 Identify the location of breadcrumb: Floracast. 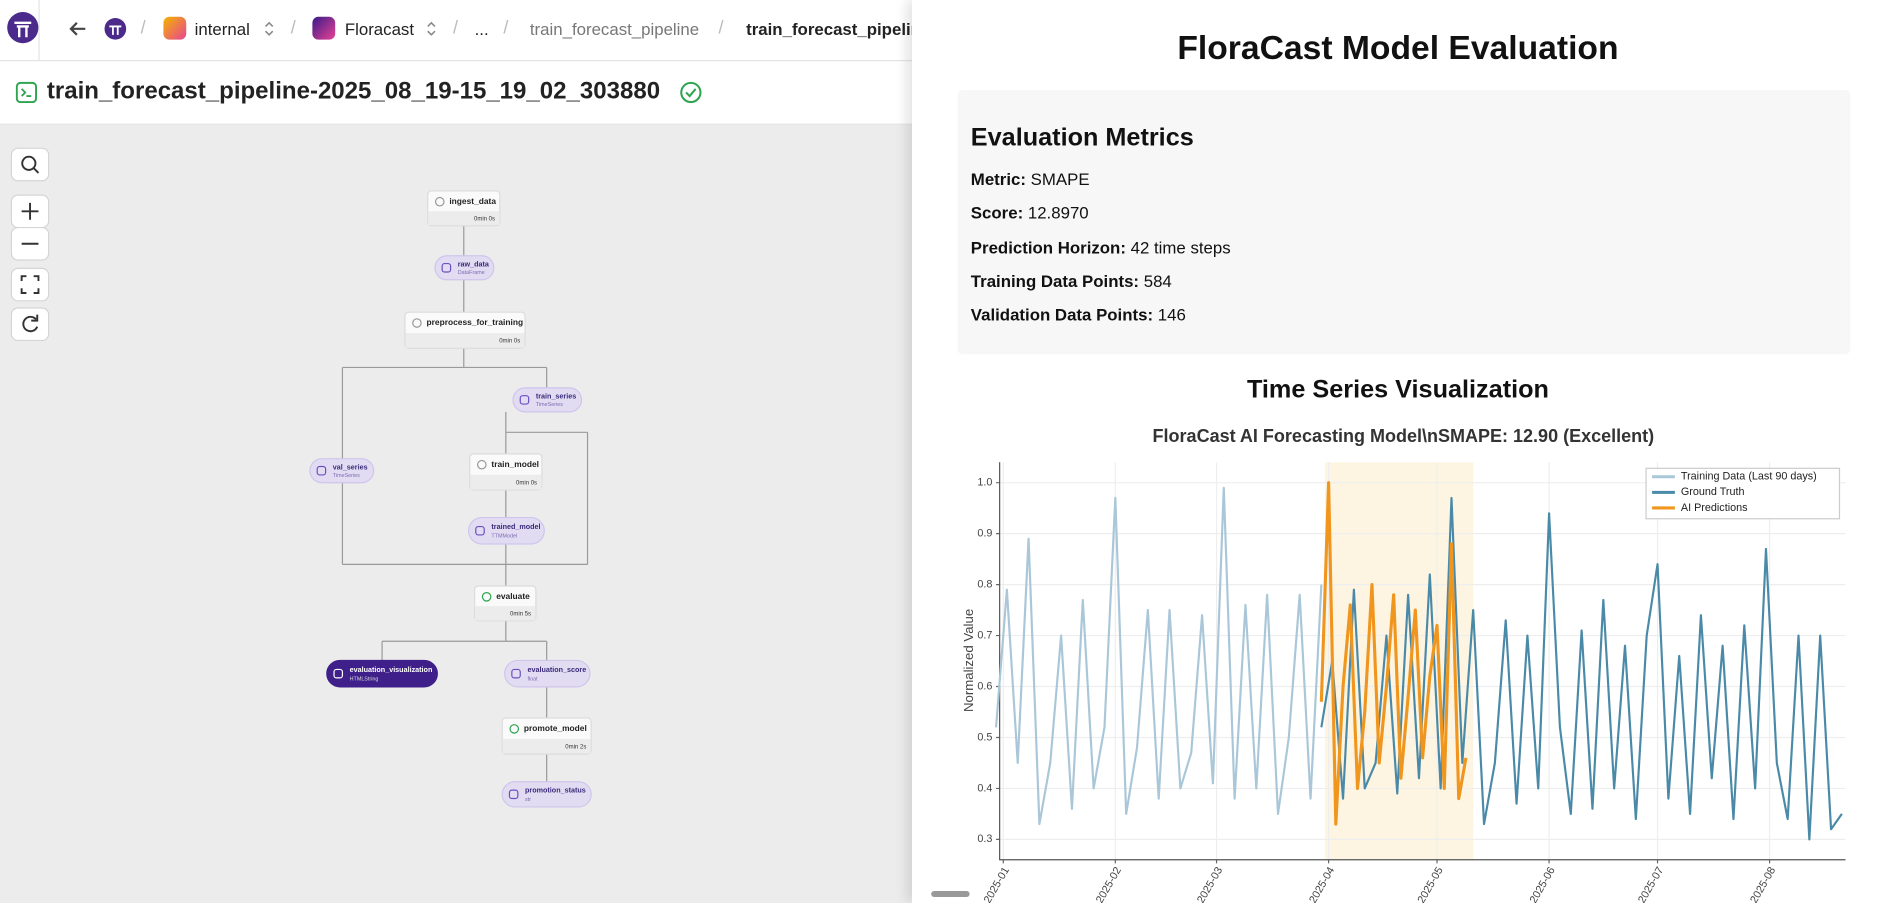
(379, 29).